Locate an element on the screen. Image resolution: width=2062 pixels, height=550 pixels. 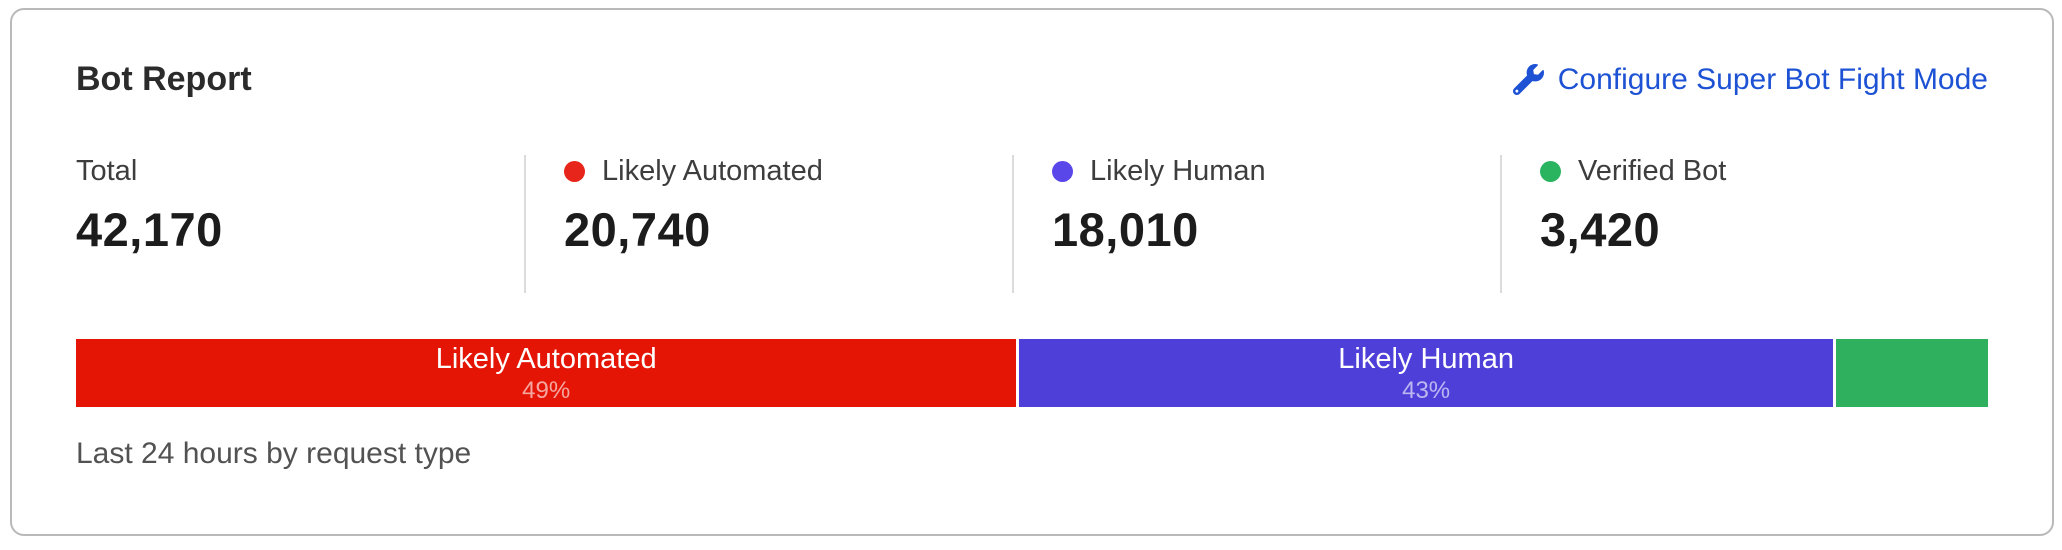
request-type-stacked-bar: Likely Automated 49% Likely Human 43% is located at coordinates (1032, 373).